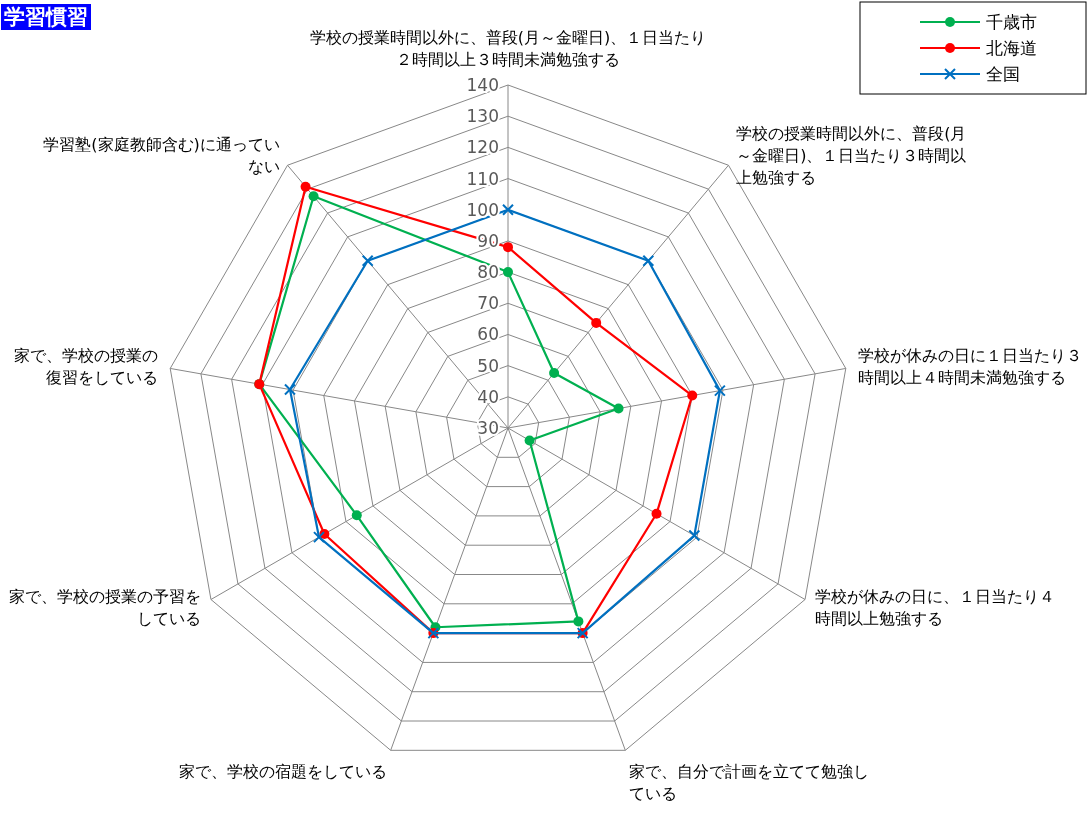 The width and height of the screenshot is (1092, 827). I want to click on spoke-label: 学校が休みの日に１日当たり３時間以上４時間未満勉強する, so click(969, 367).